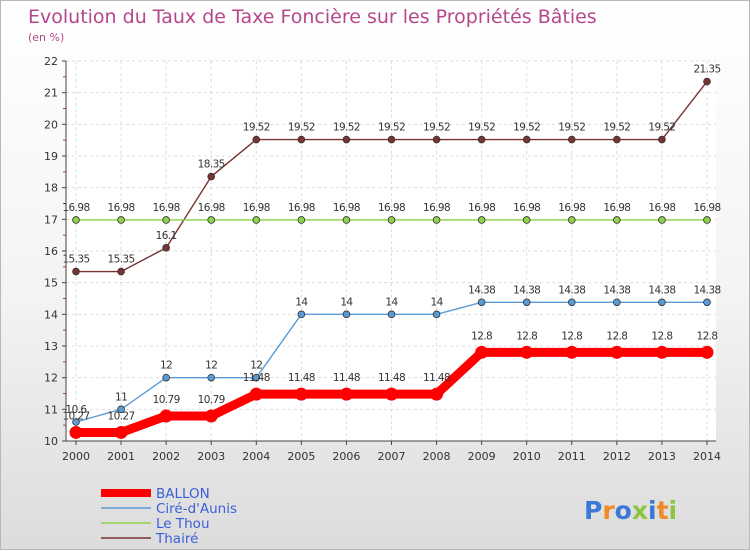 The height and width of the screenshot is (551, 750). I want to click on logo-letter: P, so click(593, 510).